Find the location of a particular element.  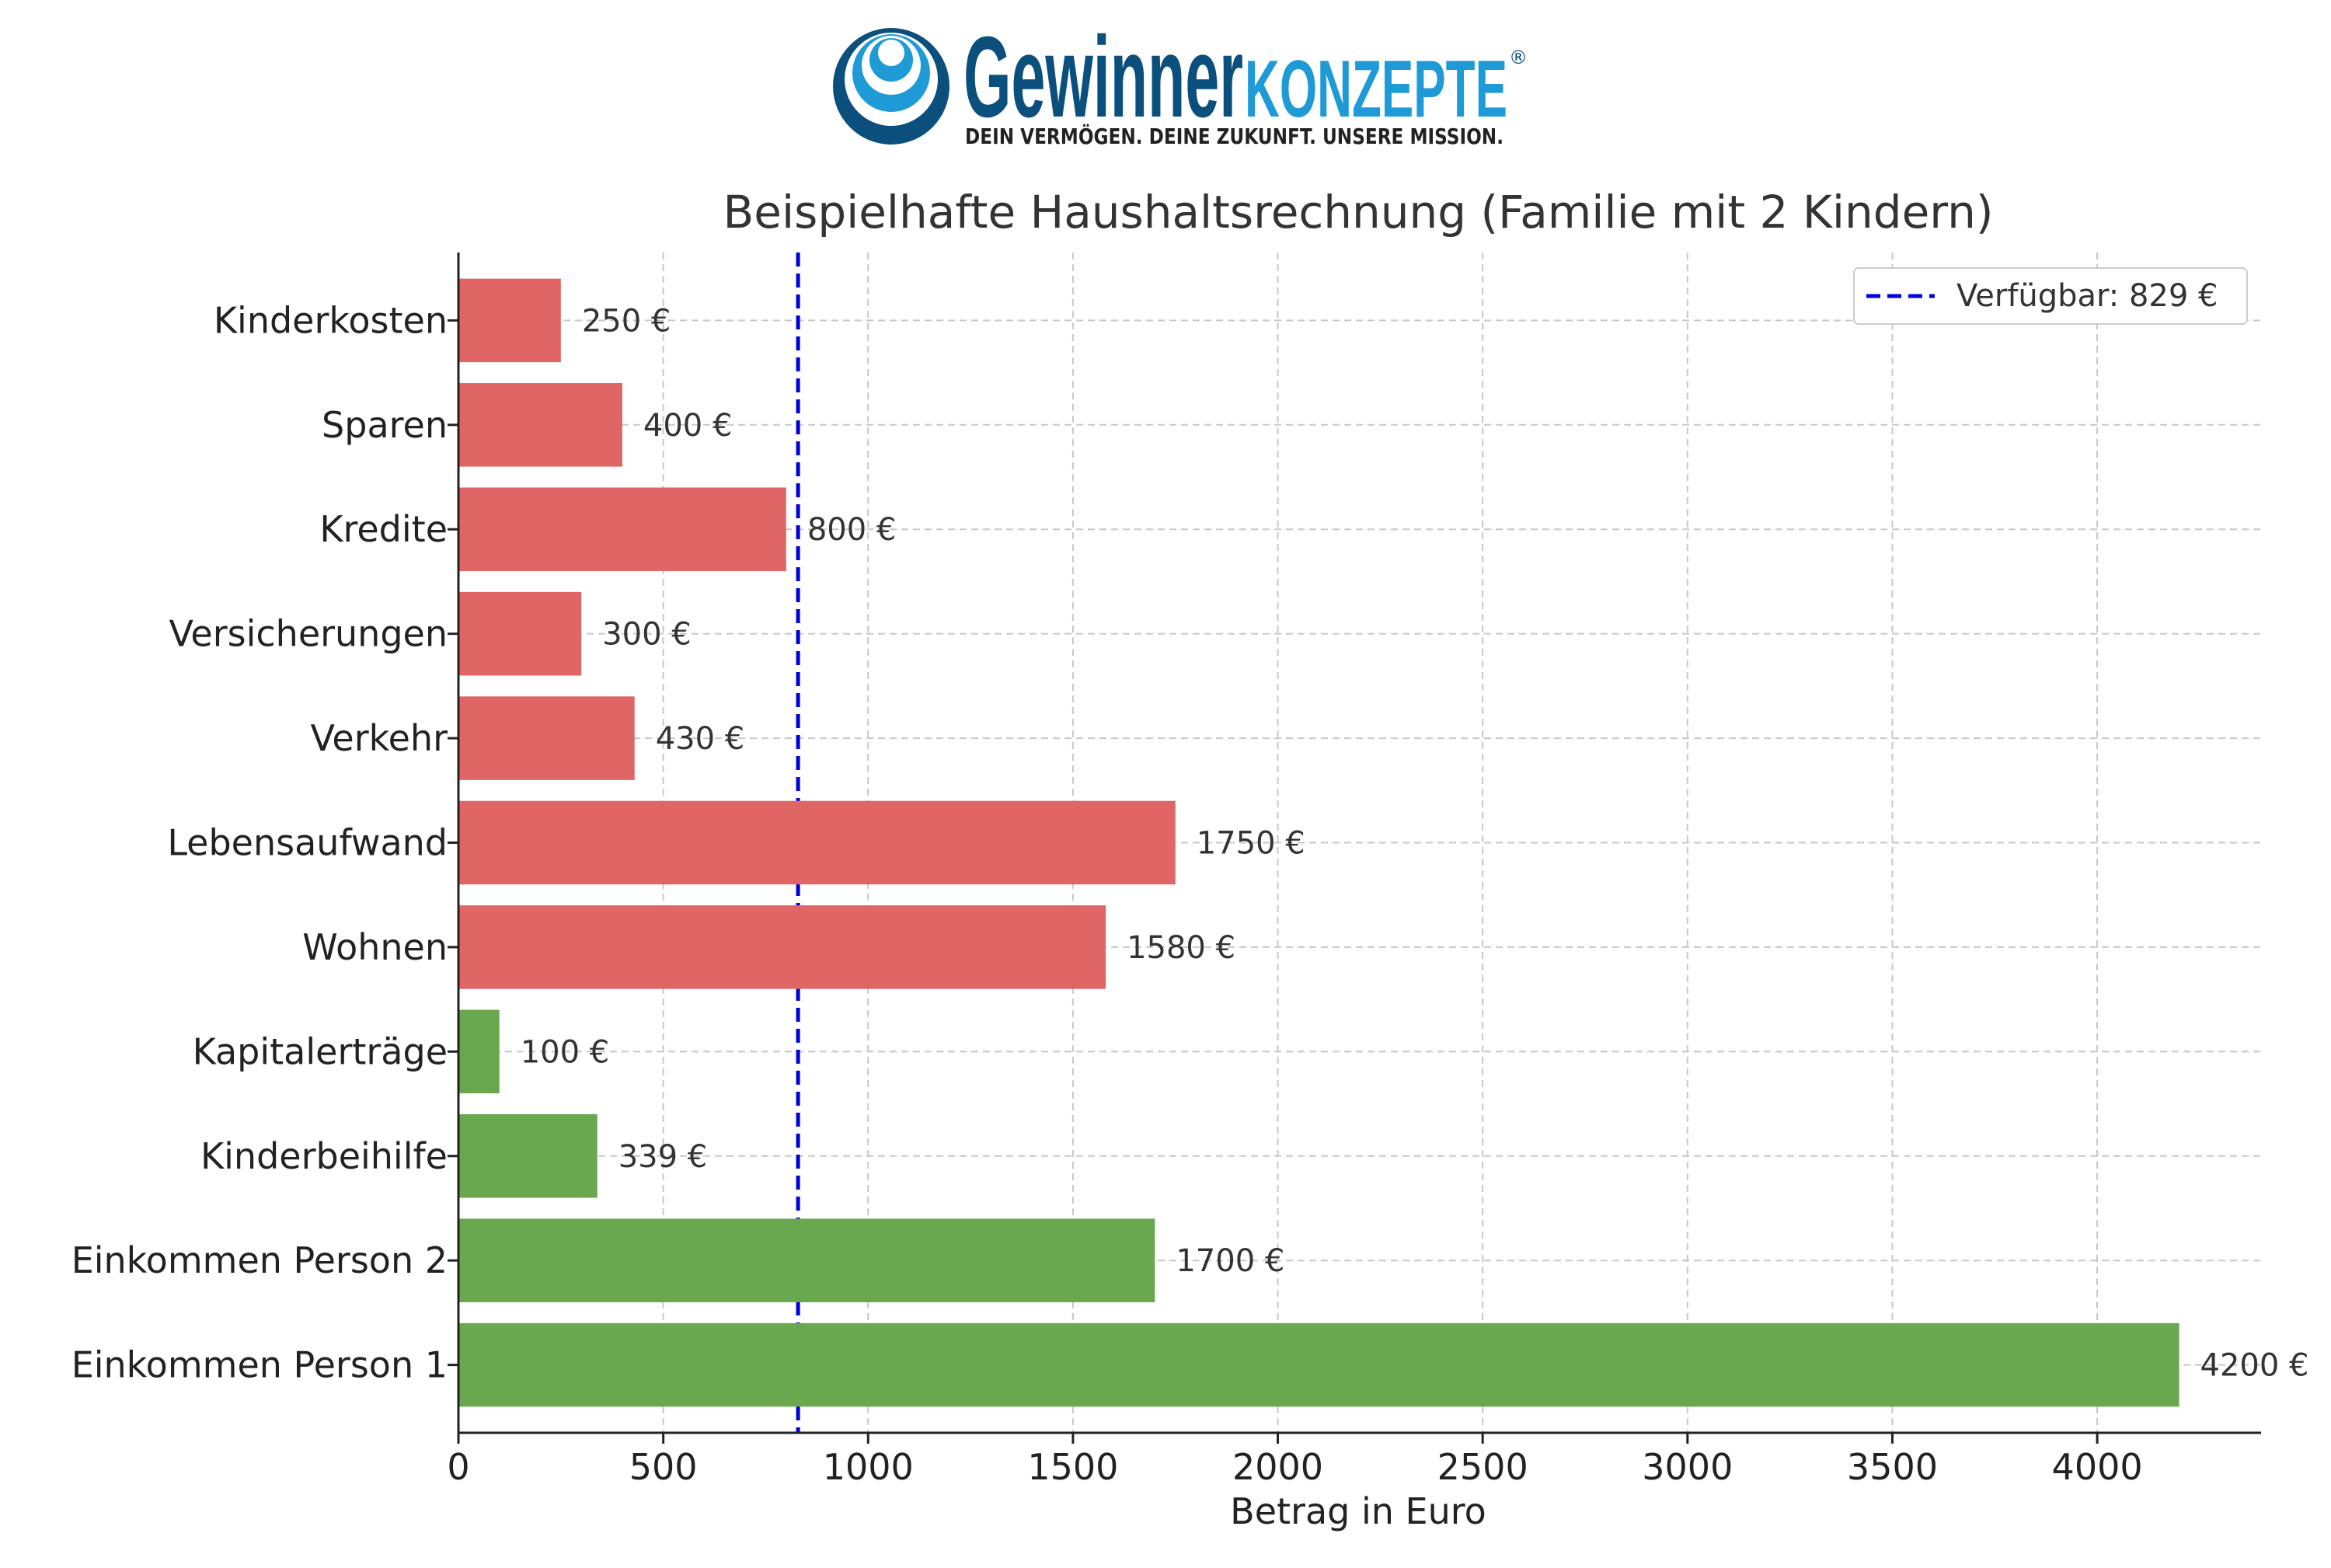

legend-reference-label: Verfügbar: 829 € is located at coordinates (2087, 296).